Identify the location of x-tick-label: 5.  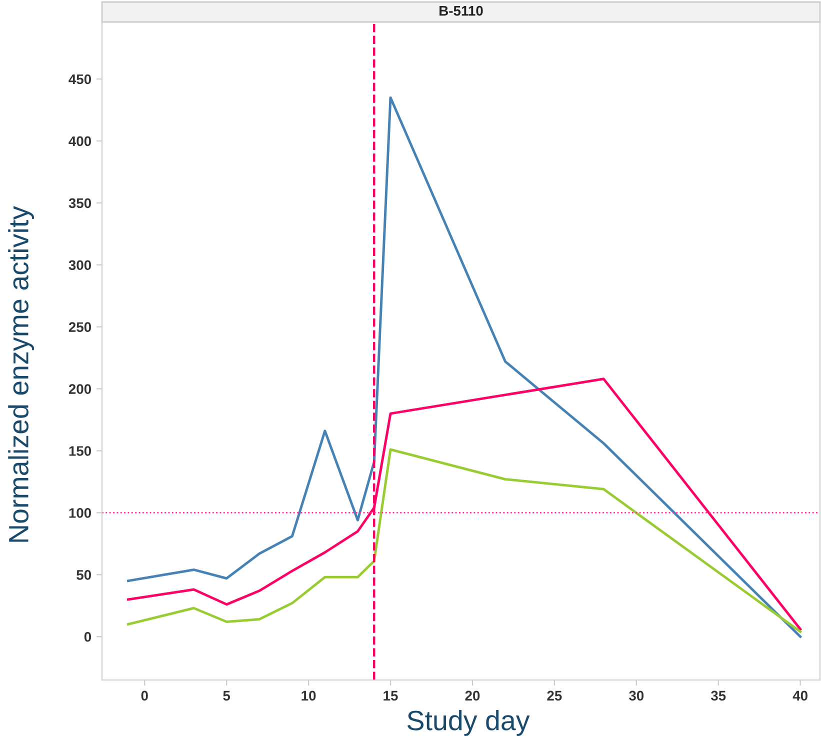
(226, 695).